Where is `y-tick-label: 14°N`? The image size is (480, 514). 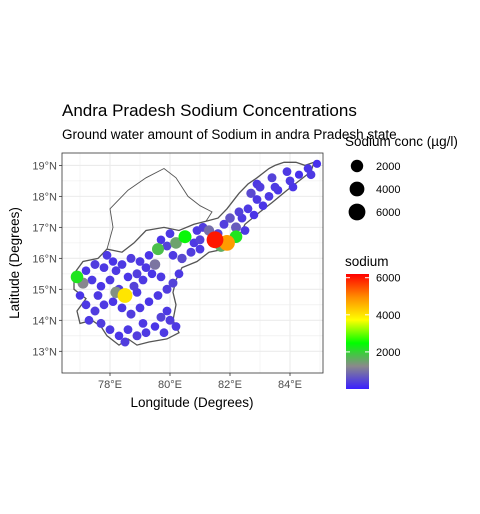
y-tick-label: 14°N is located at coordinates (44, 321).